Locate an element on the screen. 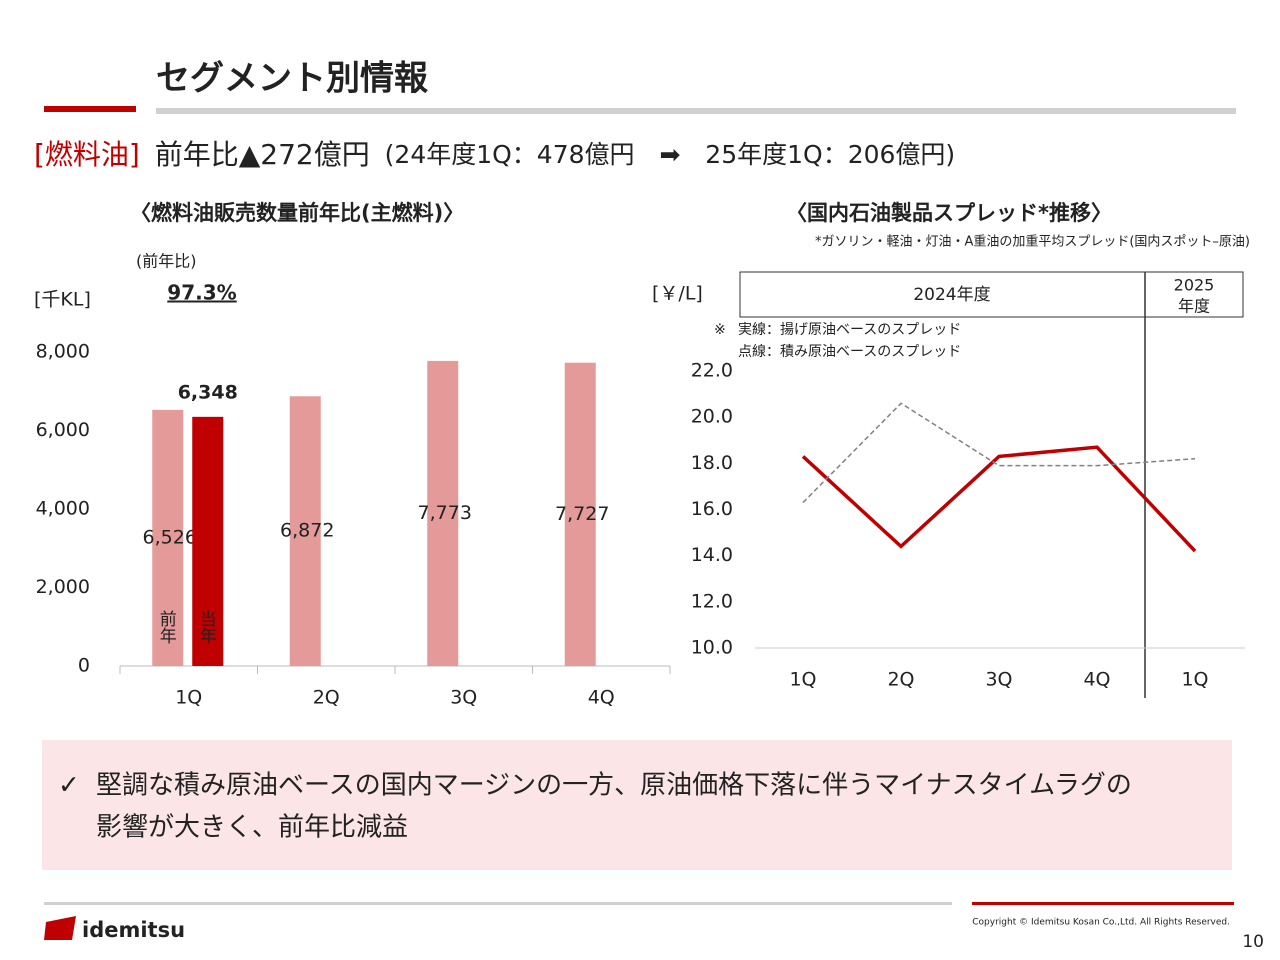 Image resolution: width=1280 pixels, height=960 pixels. y-tick-label: 0 is located at coordinates (84, 666).